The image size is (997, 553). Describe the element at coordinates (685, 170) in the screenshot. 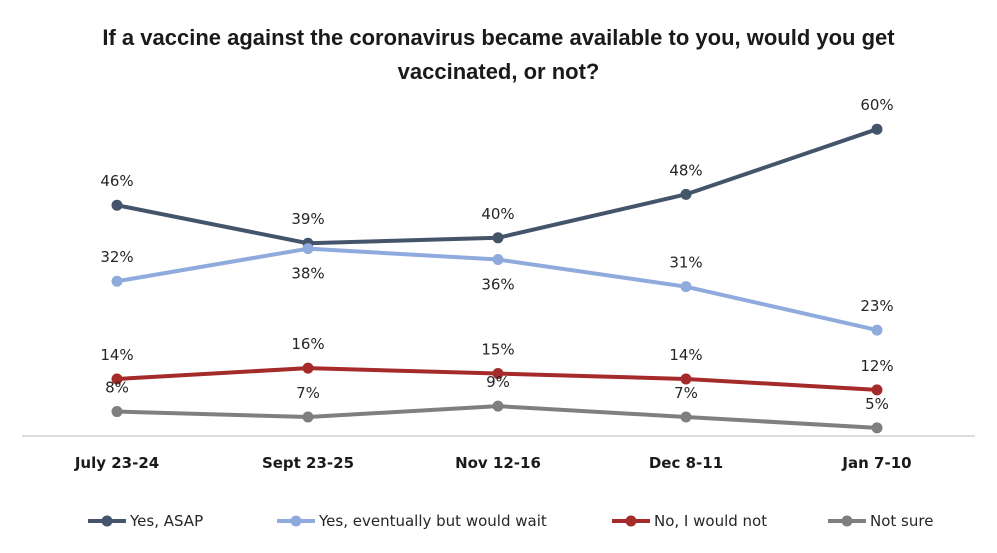

I see `data-label: 48%` at that location.